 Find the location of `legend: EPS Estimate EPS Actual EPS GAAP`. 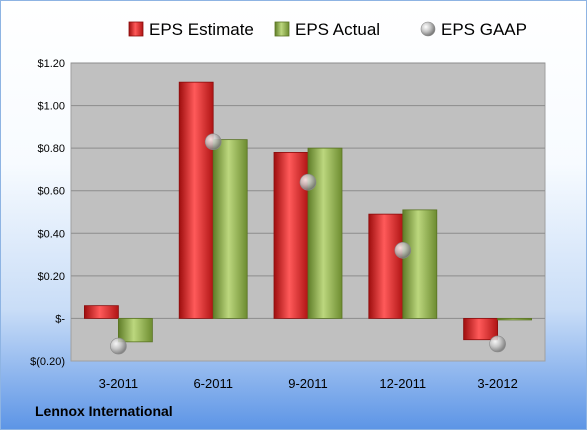

legend: EPS Estimate EPS Actual EPS GAAP is located at coordinates (327, 29).